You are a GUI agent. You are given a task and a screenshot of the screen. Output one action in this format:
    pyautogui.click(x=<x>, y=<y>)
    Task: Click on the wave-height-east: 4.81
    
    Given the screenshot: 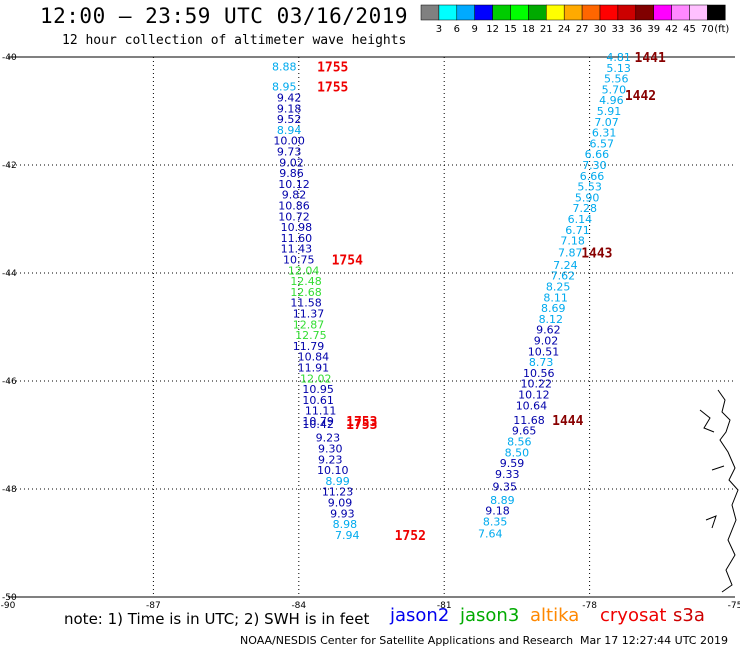 What is the action you would take?
    pyautogui.click(x=618, y=57)
    